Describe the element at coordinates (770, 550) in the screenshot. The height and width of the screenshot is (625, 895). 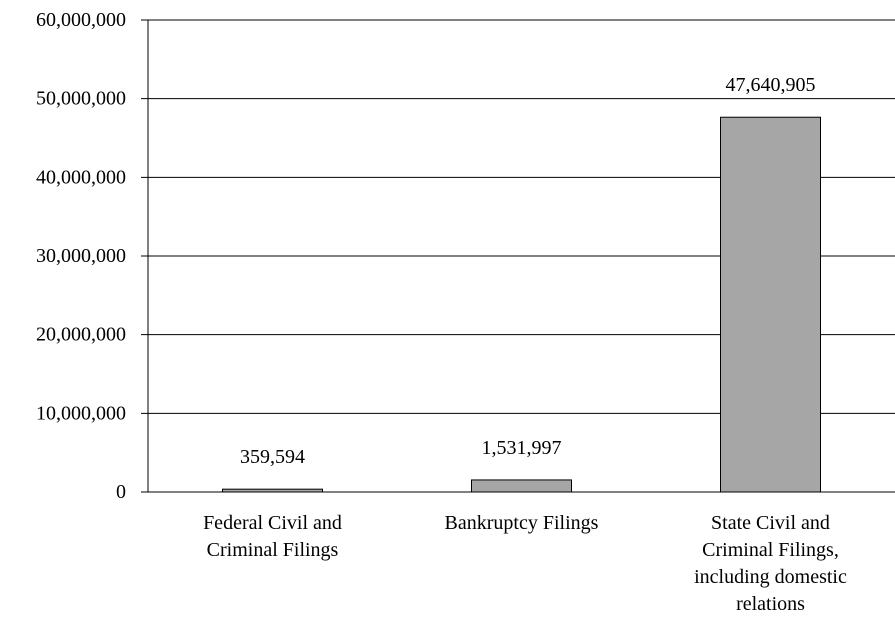
I see `x-category-label: Criminal Filings,` at that location.